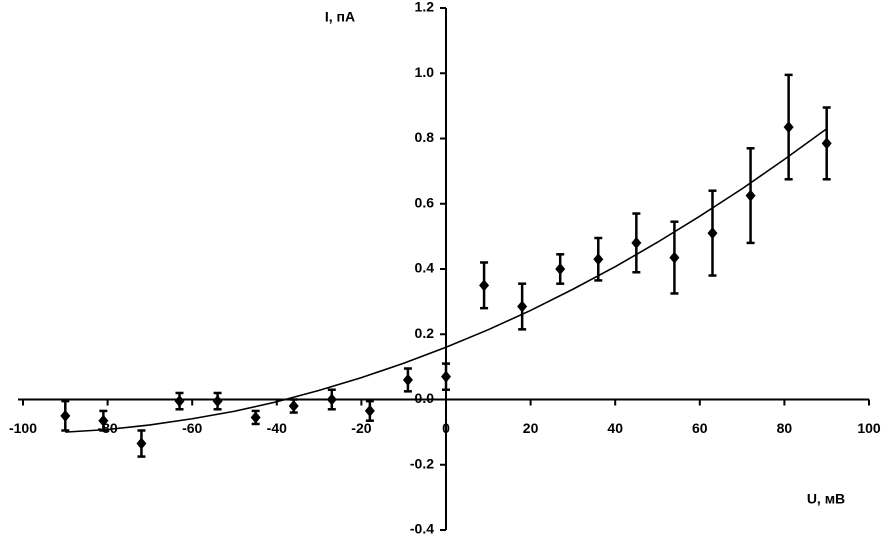 The image size is (885, 538). I want to click on x-tick-label: 0, so click(446, 428).